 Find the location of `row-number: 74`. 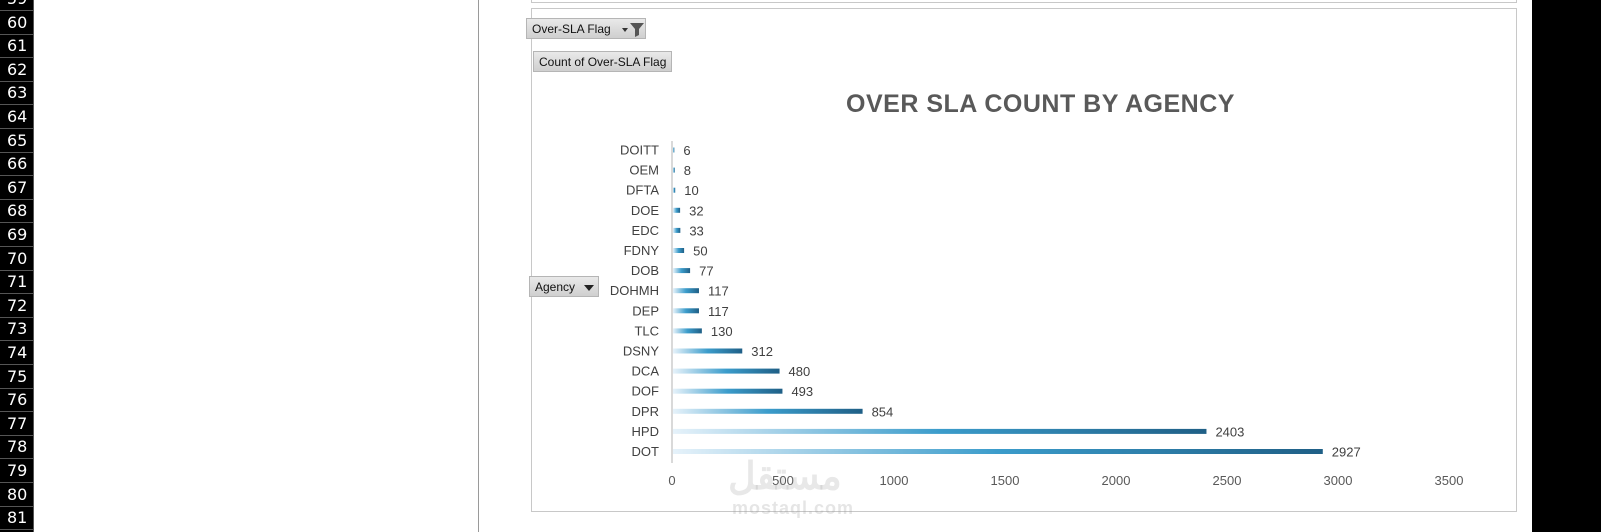

row-number: 74 is located at coordinates (16, 353).